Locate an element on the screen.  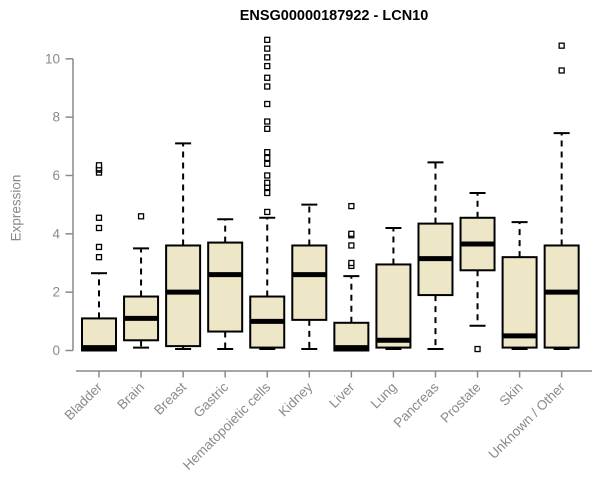
box-group-skin is located at coordinates (519, 286).